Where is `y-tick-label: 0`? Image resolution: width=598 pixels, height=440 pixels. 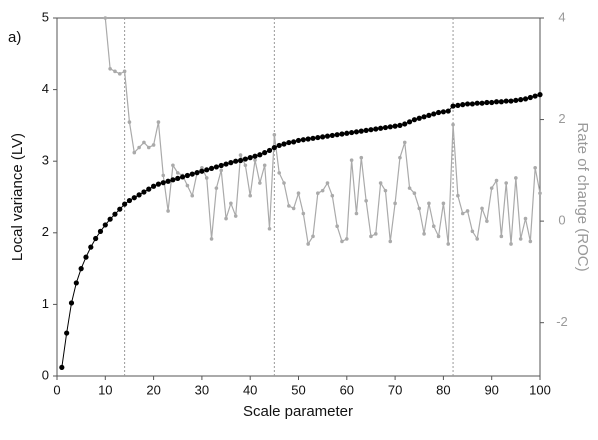 y-tick-label: 0 is located at coordinates (45, 374).